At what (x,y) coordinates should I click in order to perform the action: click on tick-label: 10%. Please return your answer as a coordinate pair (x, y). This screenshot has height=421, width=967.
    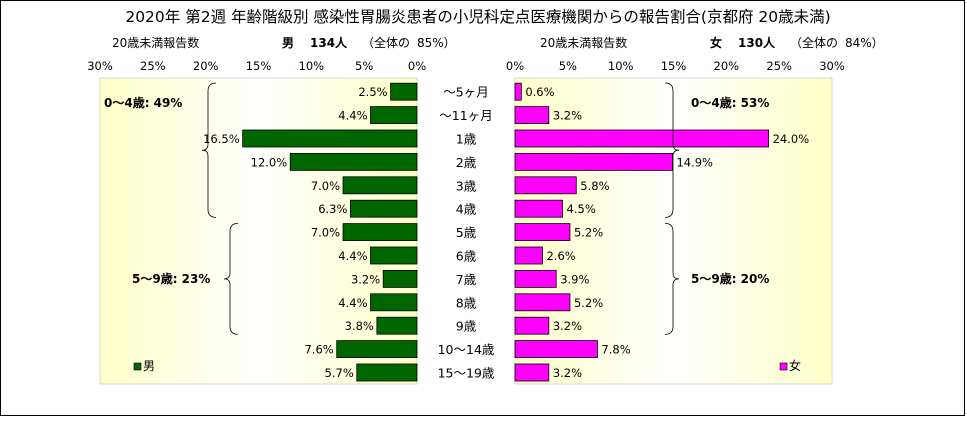
    Looking at the image, I should click on (312, 66).